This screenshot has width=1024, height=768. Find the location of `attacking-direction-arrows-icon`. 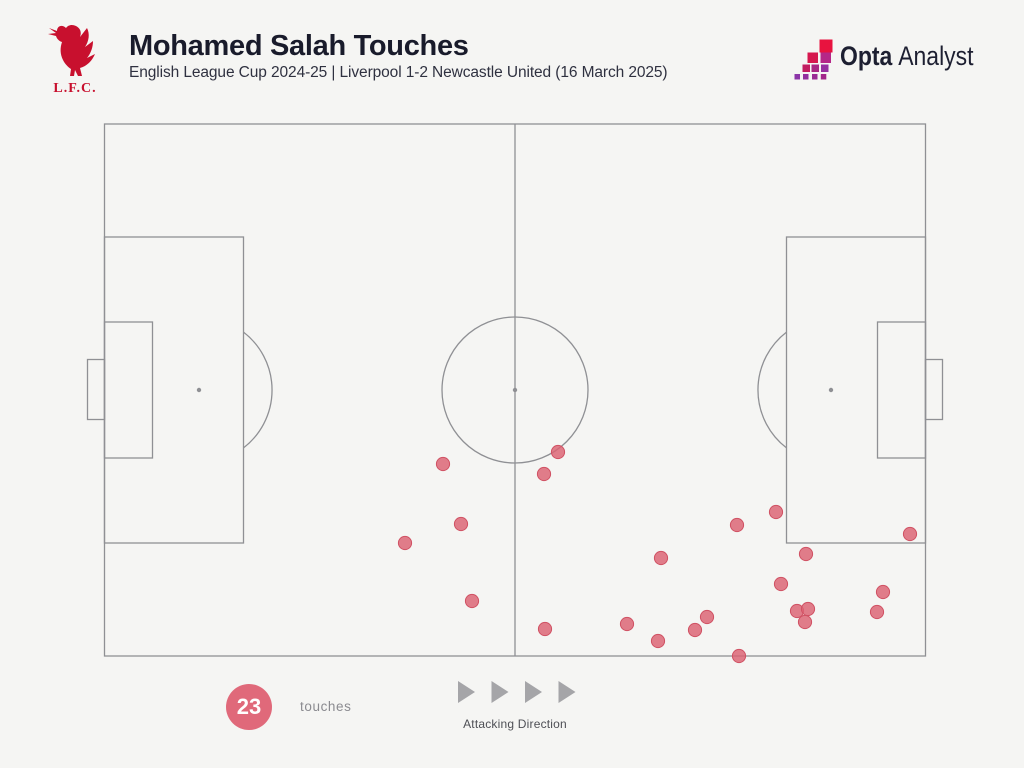

attacking-direction-arrows-icon is located at coordinates (517, 692).